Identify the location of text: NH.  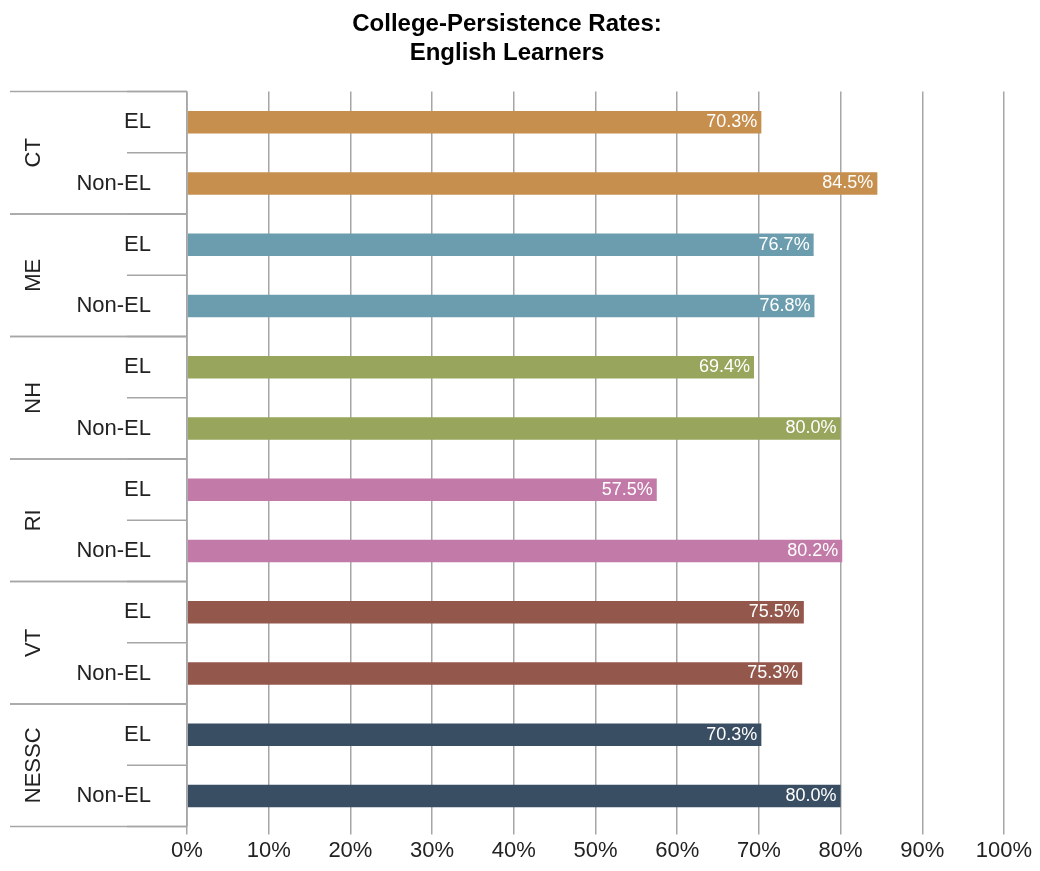
(33, 397).